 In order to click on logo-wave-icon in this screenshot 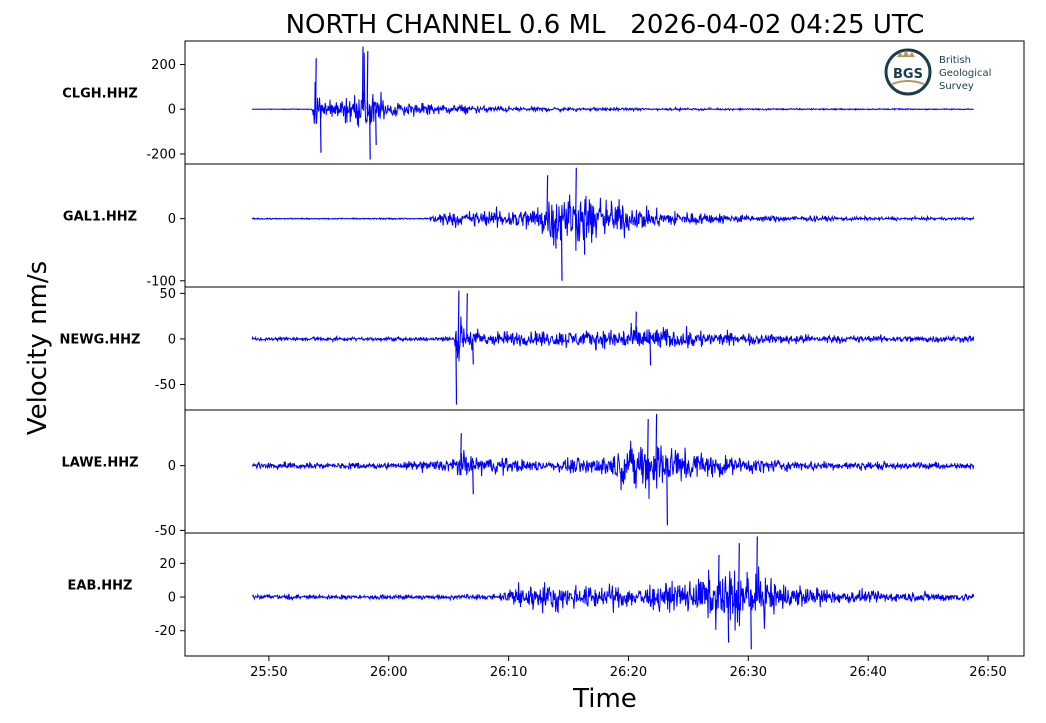, I will do `click(908, 82)`.